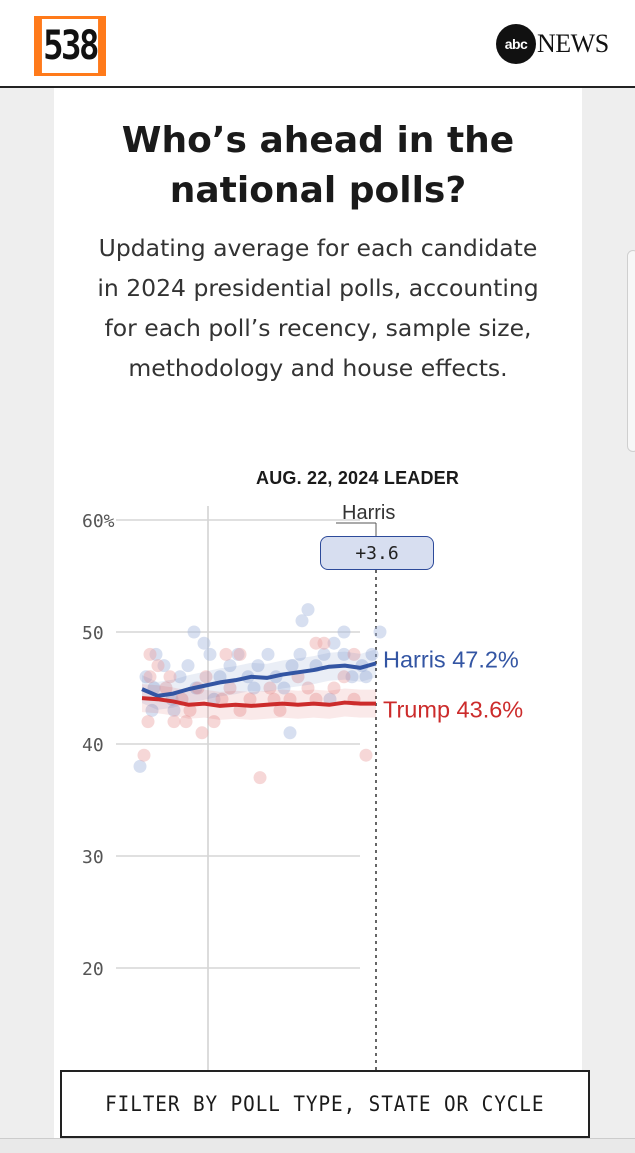  I want to click on scrollbar-handle, so click(631, 351).